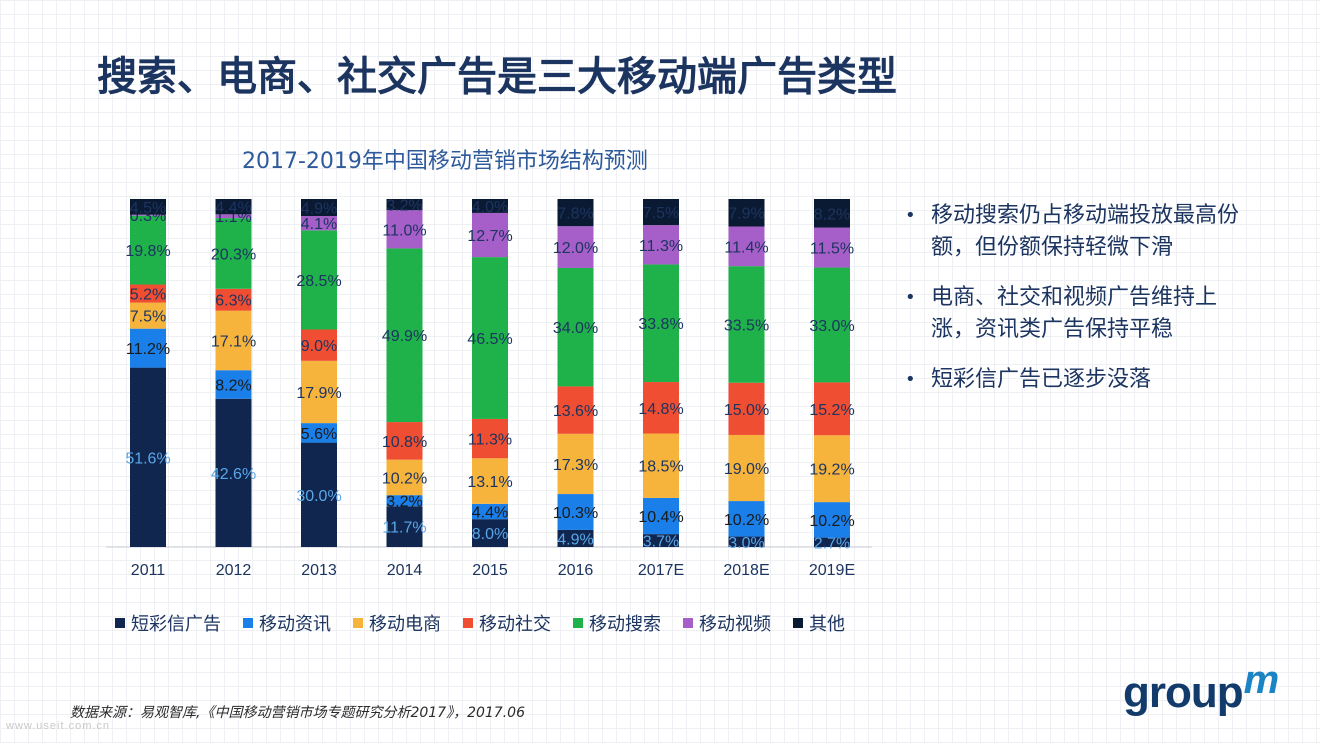 The width and height of the screenshot is (1320, 743). What do you see at coordinates (746, 325) in the screenshot?
I see `data-label: 33.5%` at bounding box center [746, 325].